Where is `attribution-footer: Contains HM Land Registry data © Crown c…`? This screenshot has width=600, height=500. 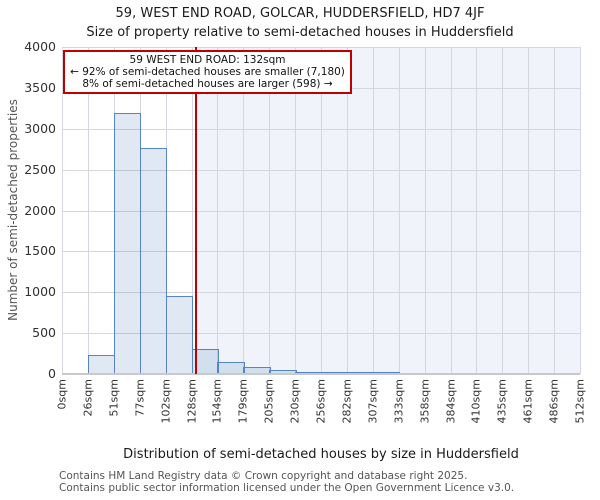 attribution-footer: Contains HM Land Registry data © Crown c… is located at coordinates (329, 482).